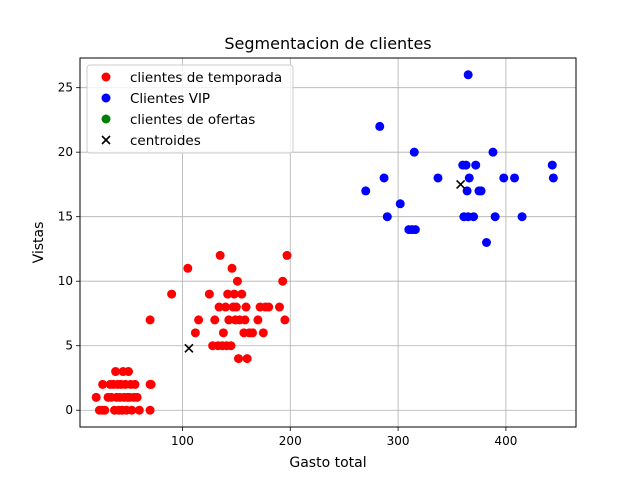  I want to click on y-axis-label: Vistas, so click(39, 243).